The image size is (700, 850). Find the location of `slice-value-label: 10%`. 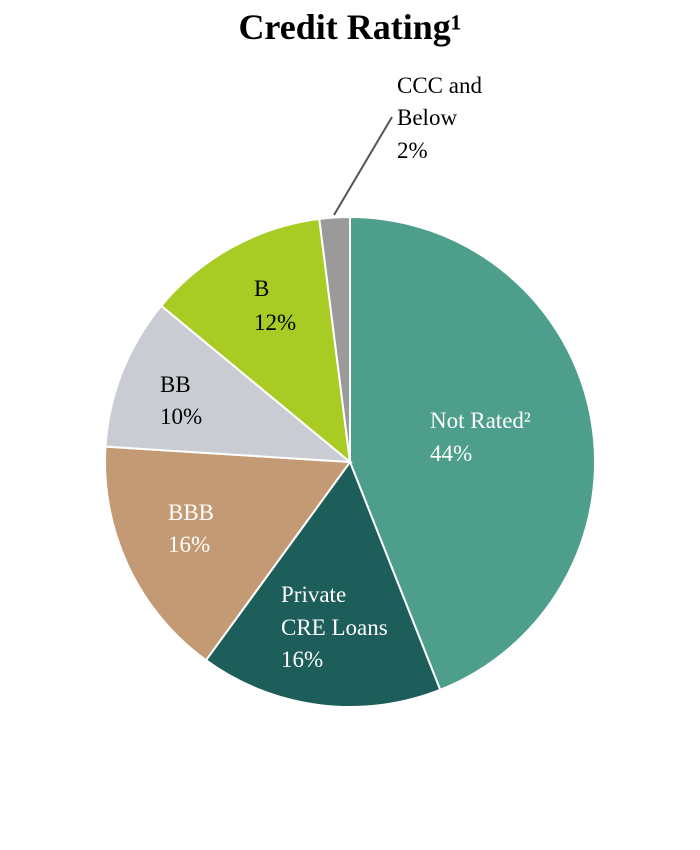

slice-value-label: 10% is located at coordinates (181, 416).